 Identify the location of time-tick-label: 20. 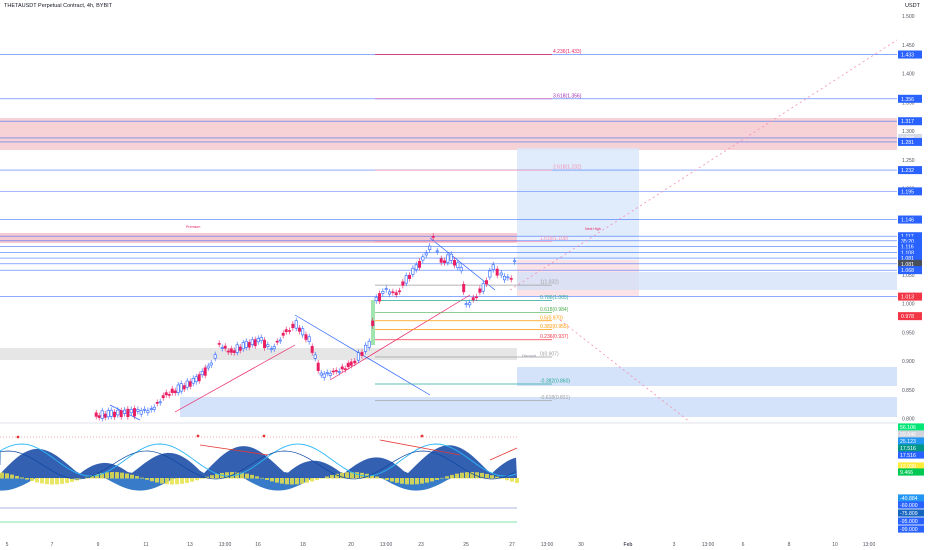
(351, 545).